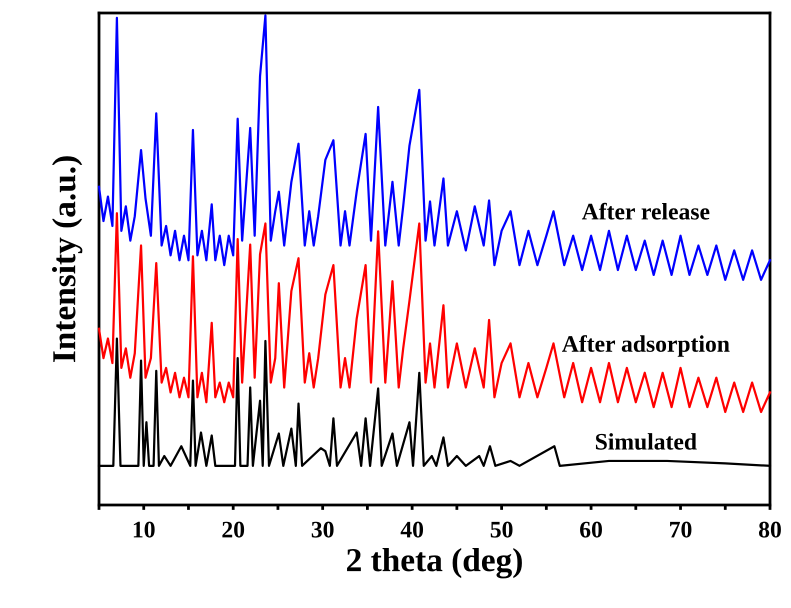  I want to click on x-tick-label: 70, so click(681, 530).